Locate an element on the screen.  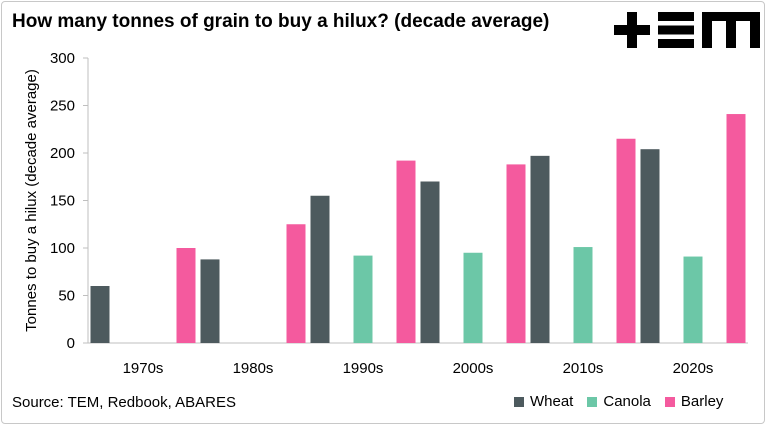
x-tick-label: 1980s is located at coordinates (253, 368).